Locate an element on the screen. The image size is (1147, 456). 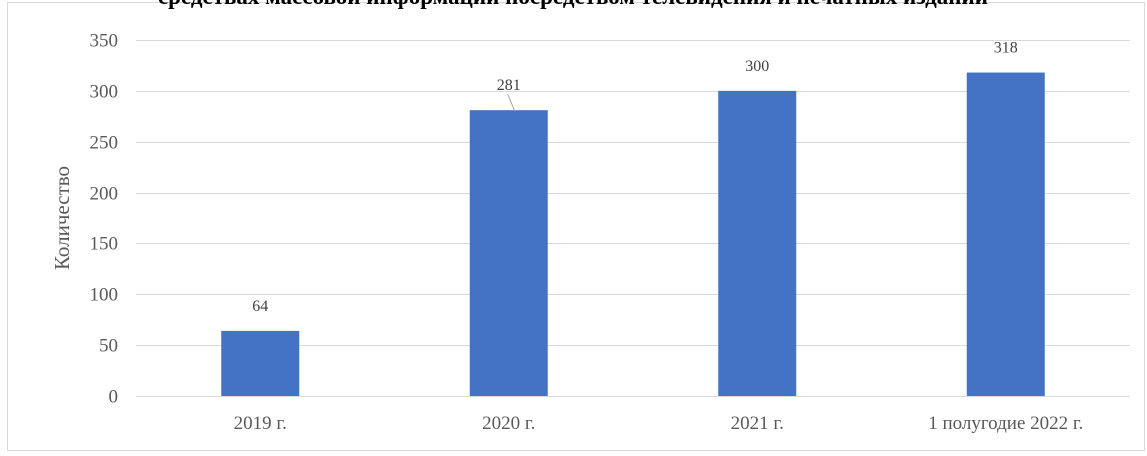
y-tick-label: 350 is located at coordinates (104, 41).